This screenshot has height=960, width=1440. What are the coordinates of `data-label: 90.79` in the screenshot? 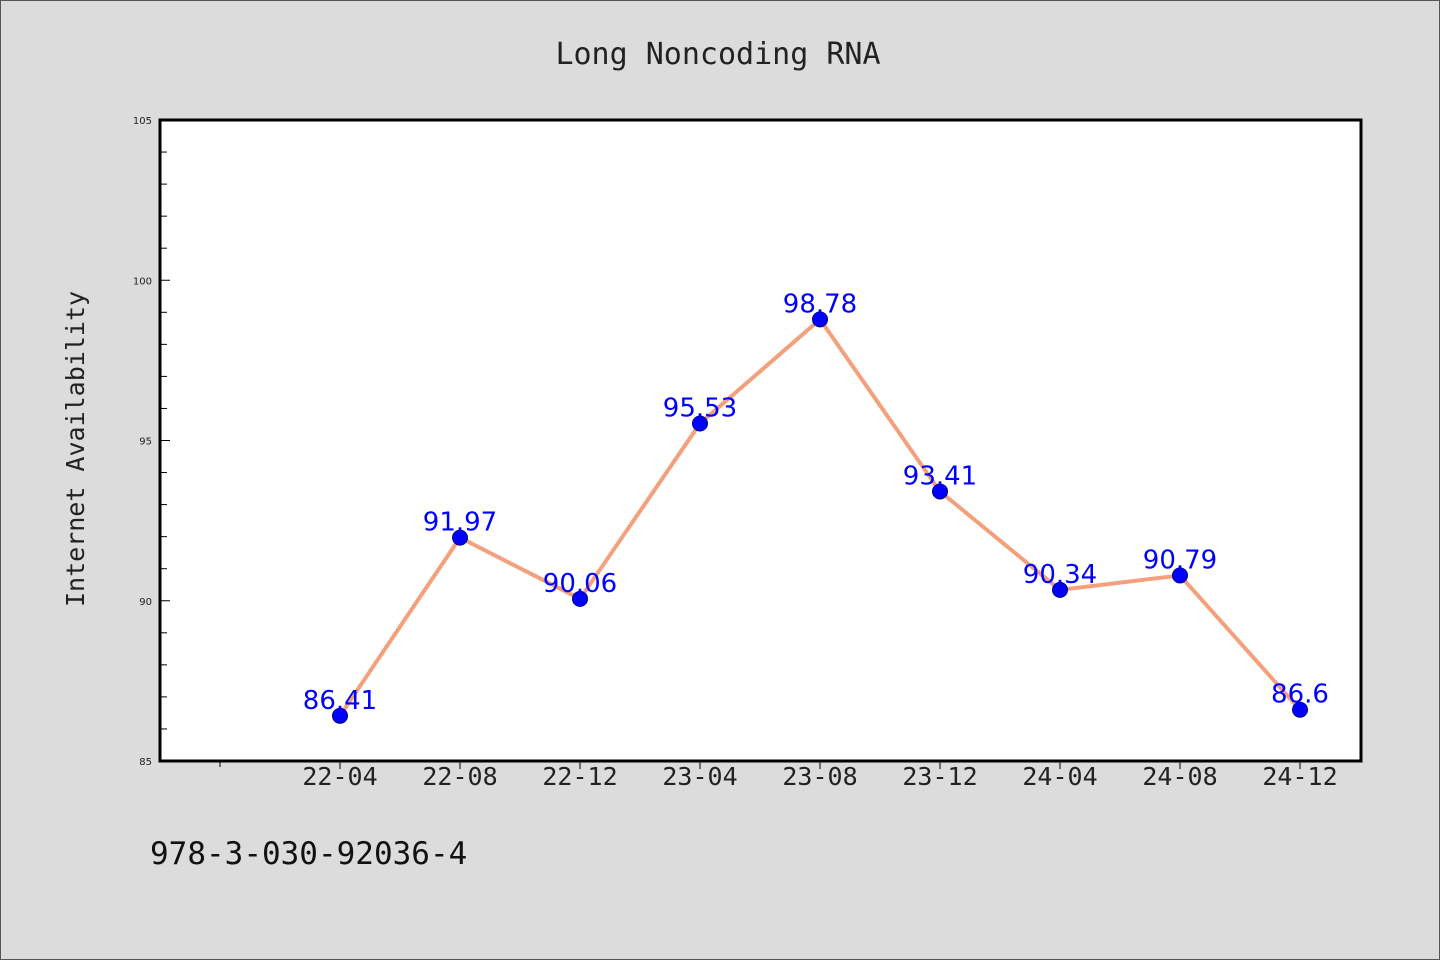 It's located at (1180, 560).